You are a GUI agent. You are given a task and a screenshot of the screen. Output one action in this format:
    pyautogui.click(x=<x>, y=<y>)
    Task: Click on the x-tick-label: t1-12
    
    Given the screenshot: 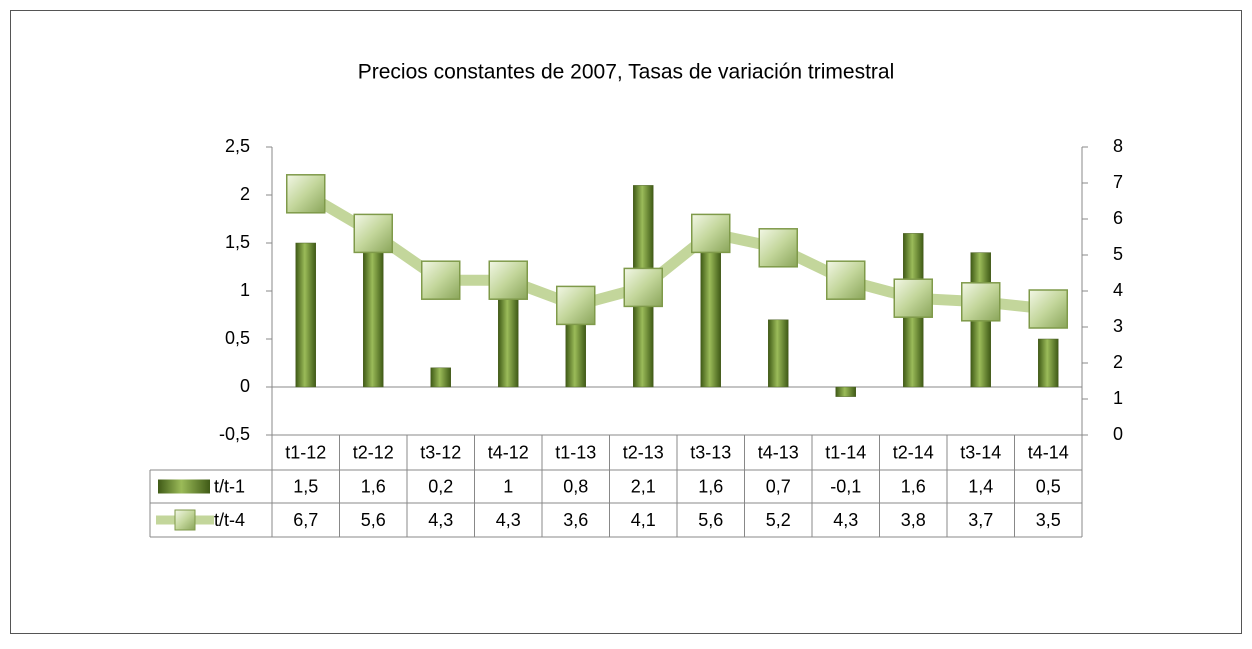 What is the action you would take?
    pyautogui.click(x=305, y=452)
    